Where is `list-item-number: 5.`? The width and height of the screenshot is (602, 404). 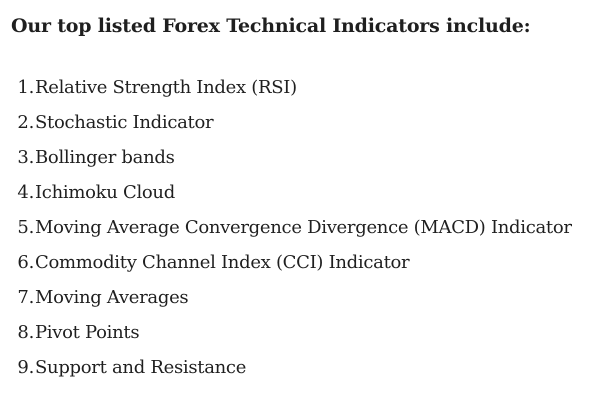
list-item-number: 5. is located at coordinates (25, 227).